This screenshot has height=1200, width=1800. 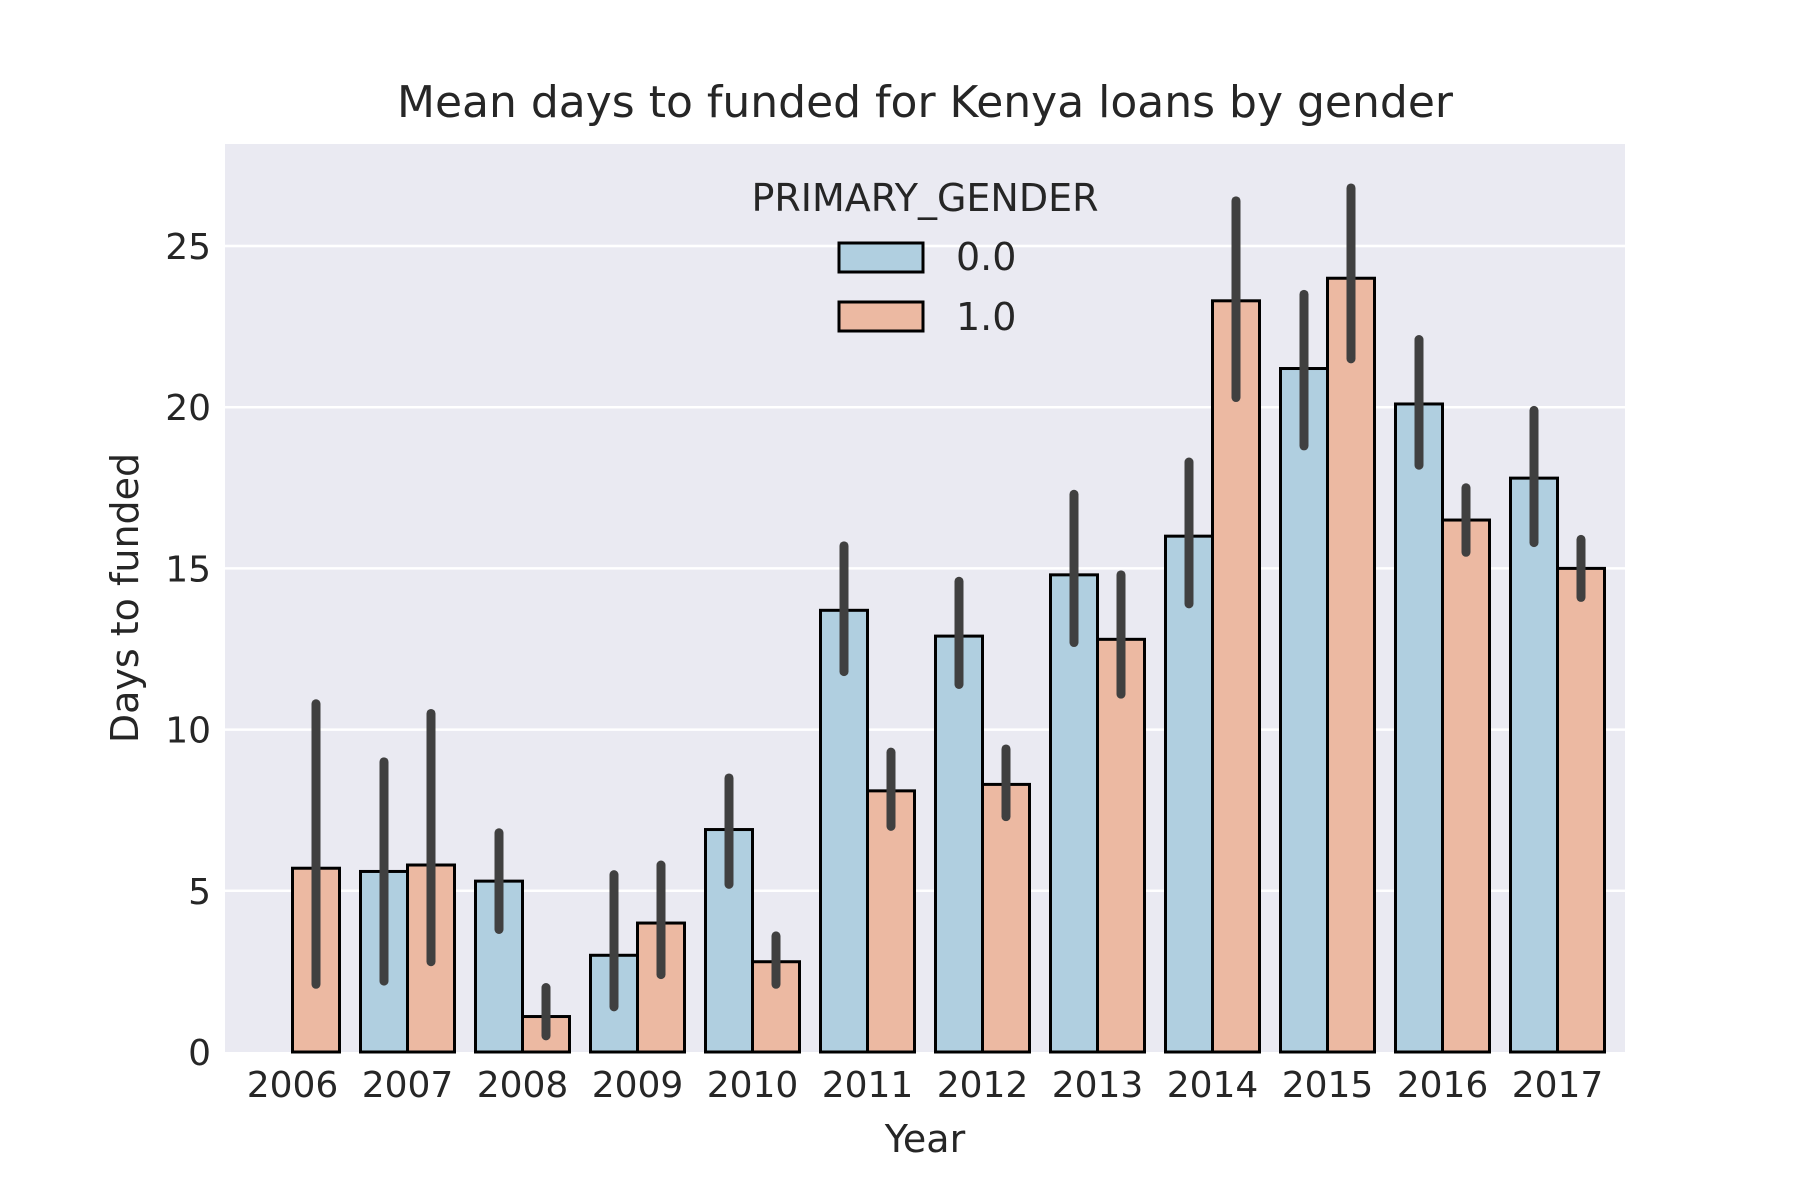 I want to click on legend-label-0: 0.0, so click(x=986, y=257).